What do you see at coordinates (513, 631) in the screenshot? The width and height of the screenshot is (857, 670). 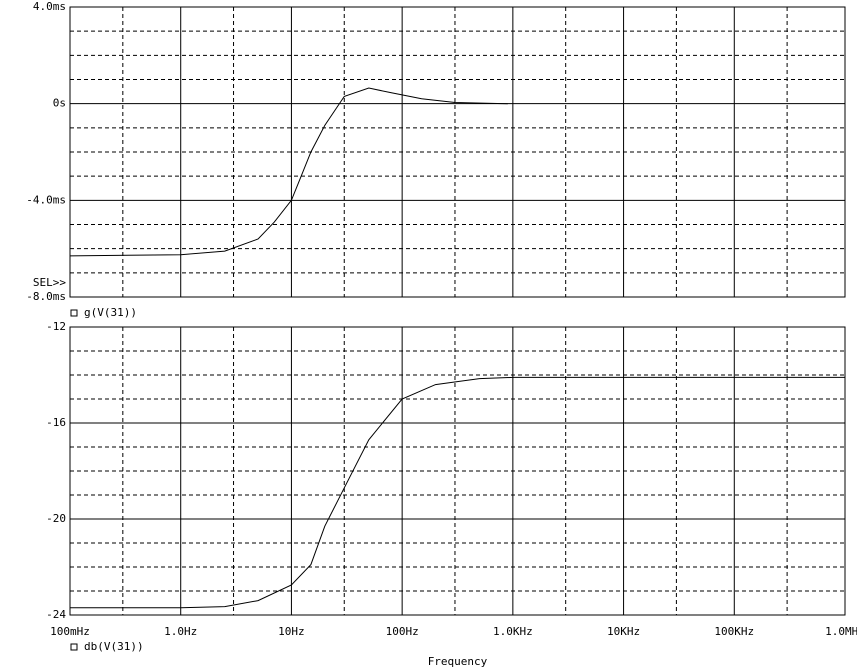 I see `x-tick-label: 1.0KHz` at bounding box center [513, 631].